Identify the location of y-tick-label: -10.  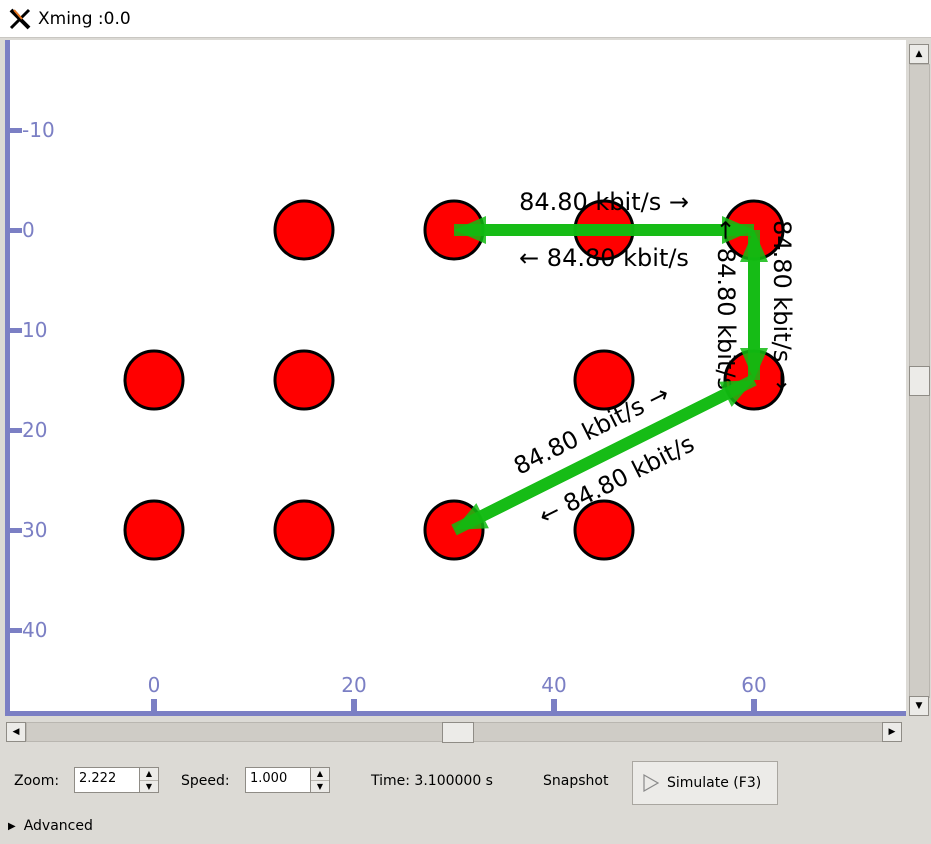
(38, 130).